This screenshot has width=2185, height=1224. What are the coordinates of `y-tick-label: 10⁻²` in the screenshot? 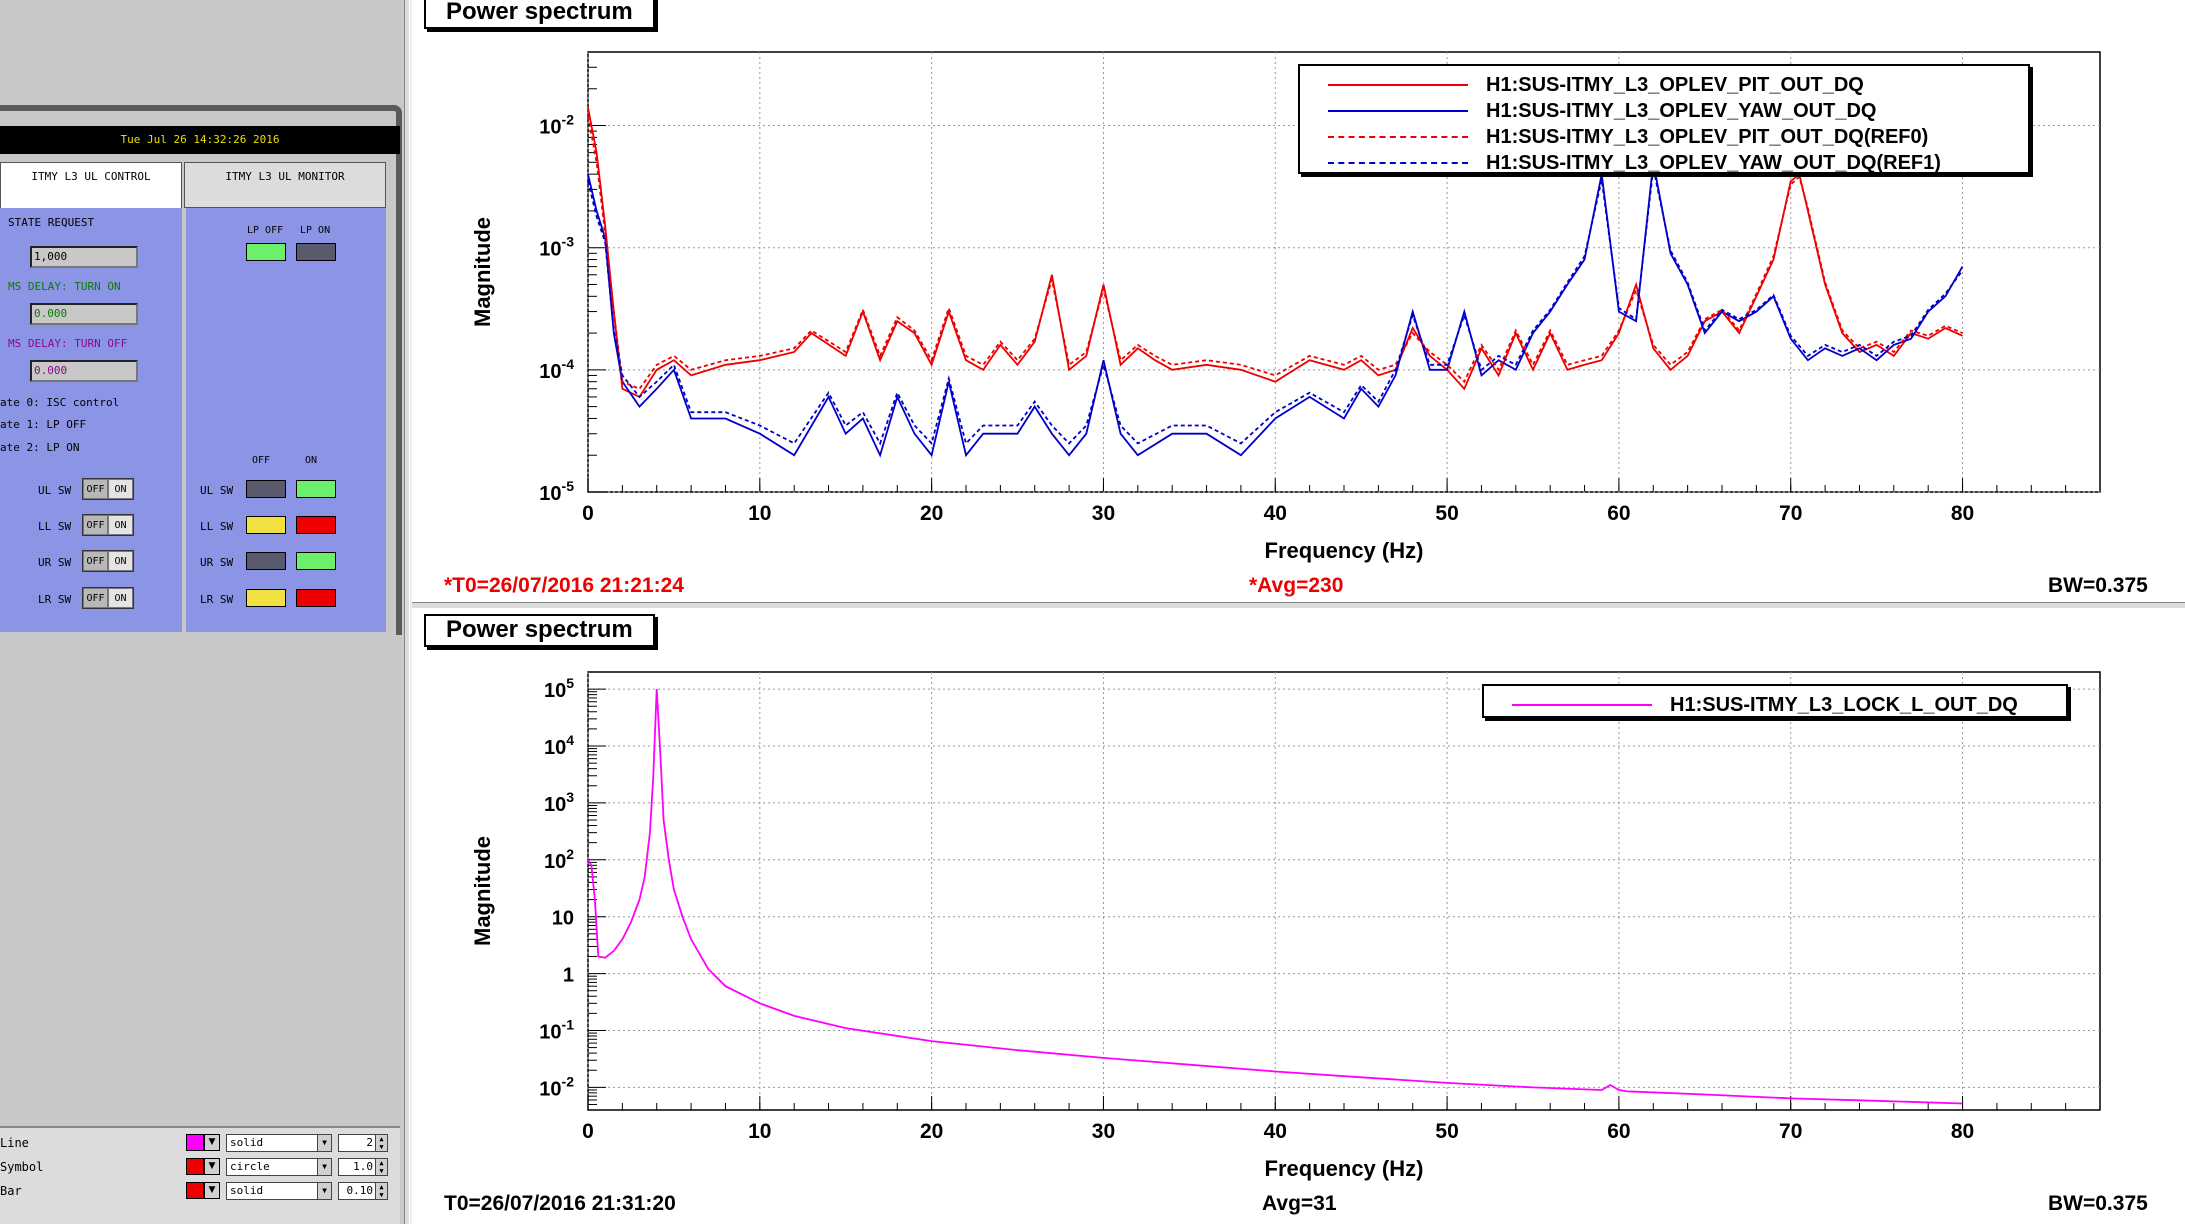 It's located at (556, 1086).